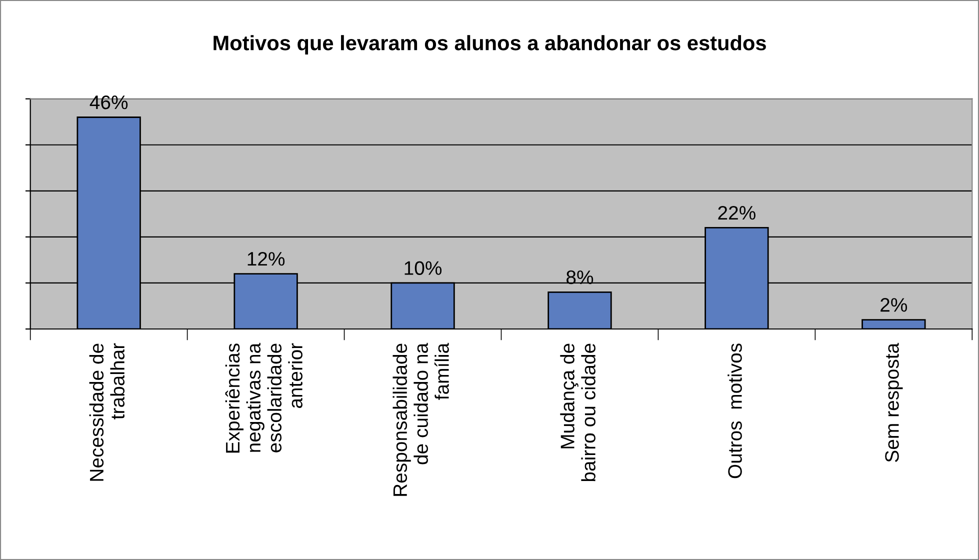 The width and height of the screenshot is (979, 560). I want to click on x-tick-label: Experiências negativas na escolaridade anterior, so click(263, 397).